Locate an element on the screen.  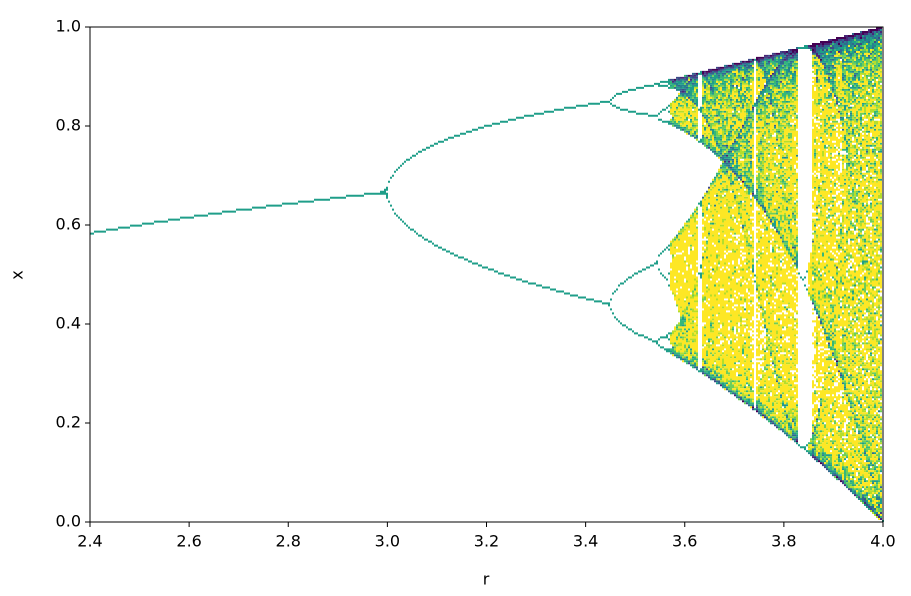
y-tick-label: 0.4 is located at coordinates (68, 323).